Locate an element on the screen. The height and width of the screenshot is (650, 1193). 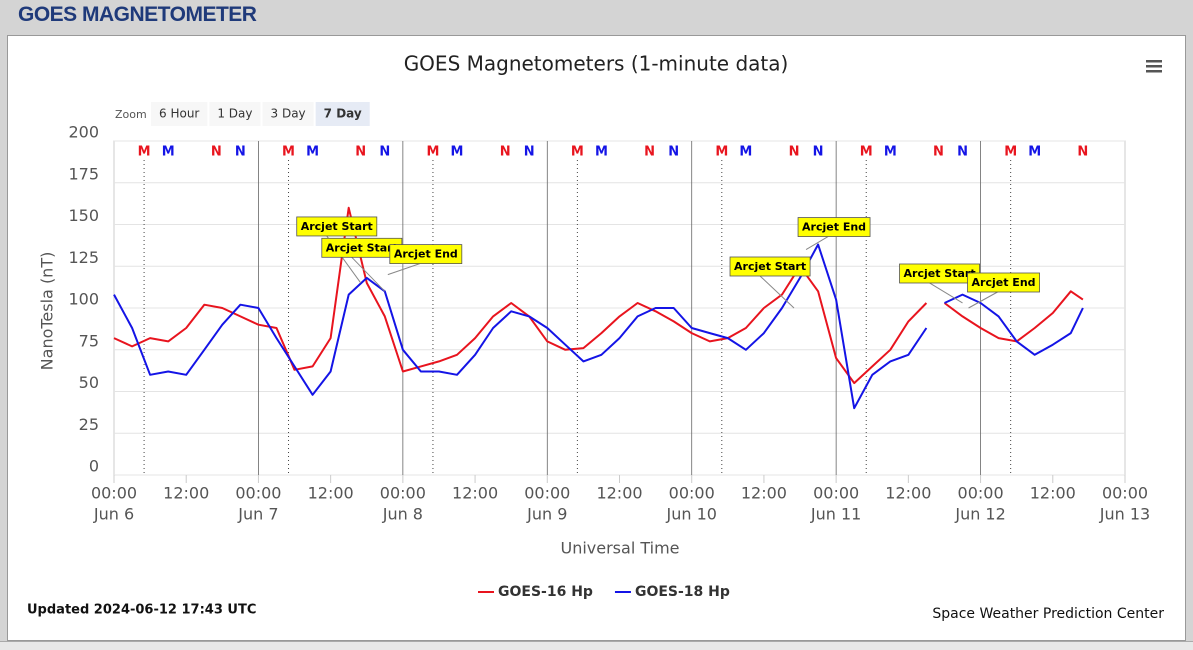
x-tick-label: Jun 8 is located at coordinates (402, 514).